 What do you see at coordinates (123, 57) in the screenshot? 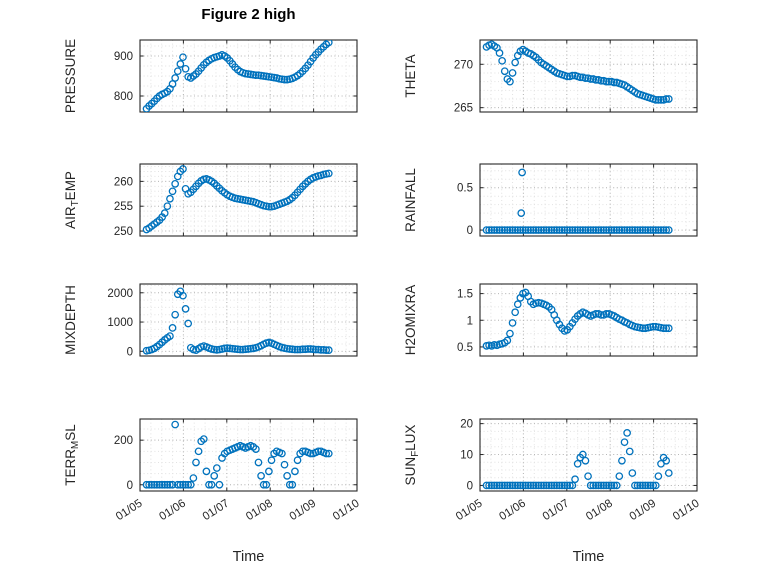
I see `svg-text: 900` at bounding box center [123, 57].